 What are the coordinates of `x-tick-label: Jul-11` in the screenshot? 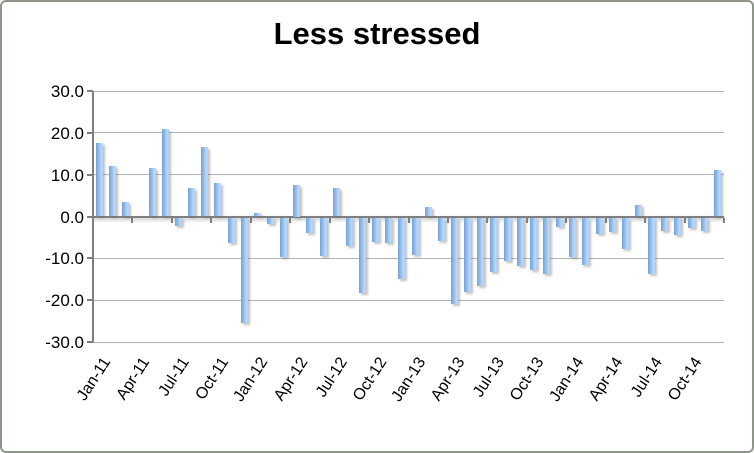 It's located at (174, 377).